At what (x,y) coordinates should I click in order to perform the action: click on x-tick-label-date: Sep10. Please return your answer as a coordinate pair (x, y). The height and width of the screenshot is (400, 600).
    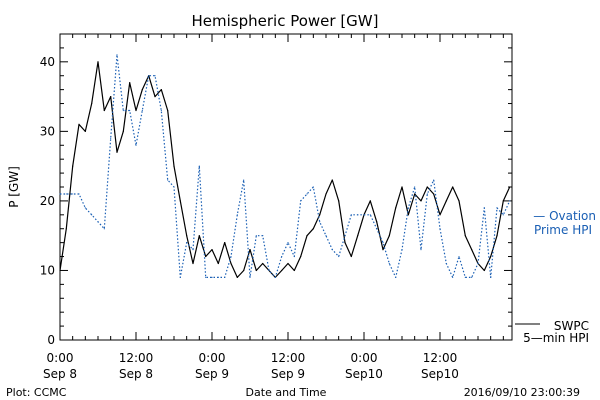
    Looking at the image, I should click on (440, 374).